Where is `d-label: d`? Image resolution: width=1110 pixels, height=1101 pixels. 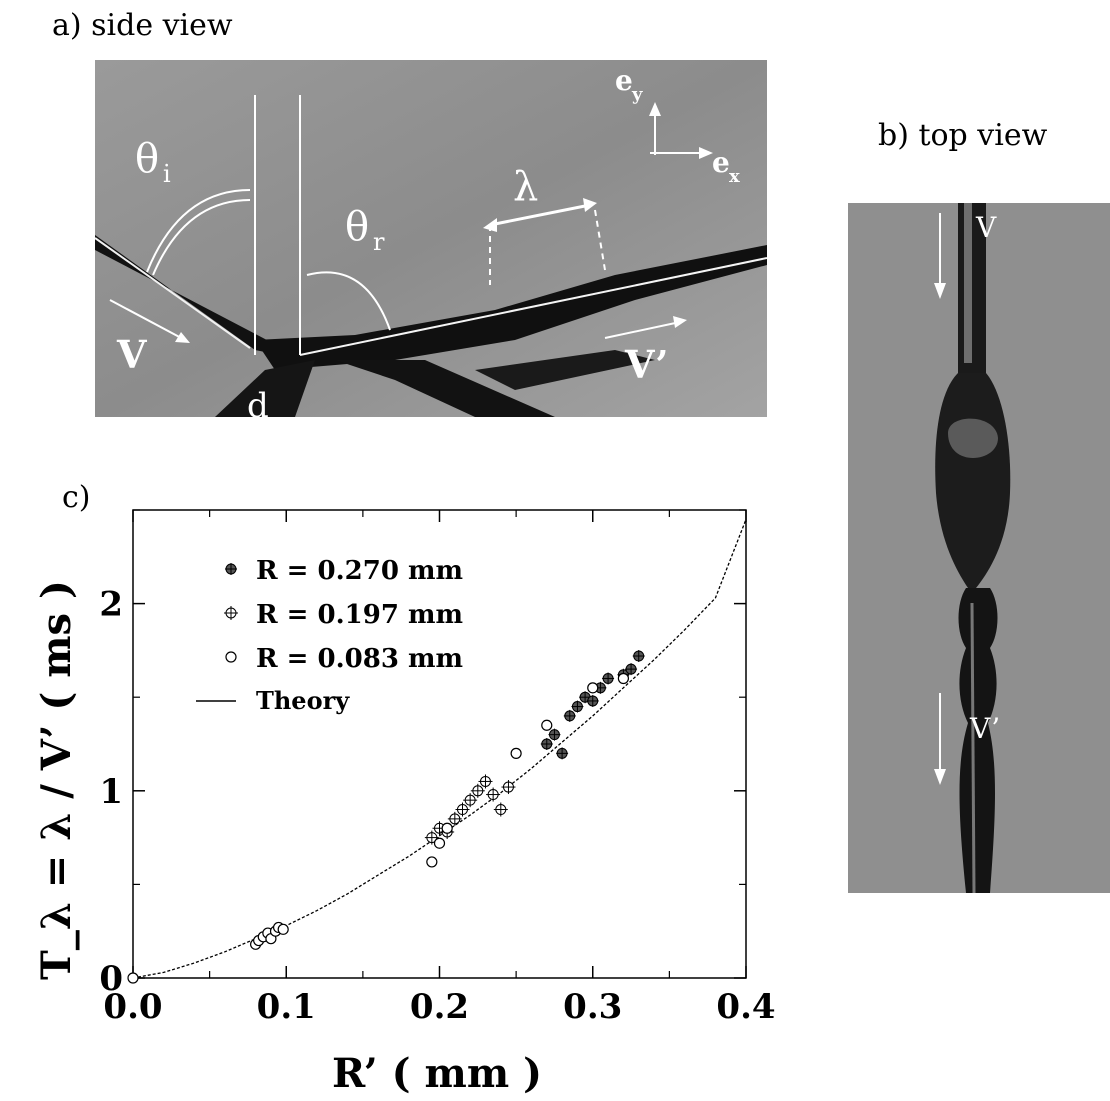 d-label: d is located at coordinates (258, 401).